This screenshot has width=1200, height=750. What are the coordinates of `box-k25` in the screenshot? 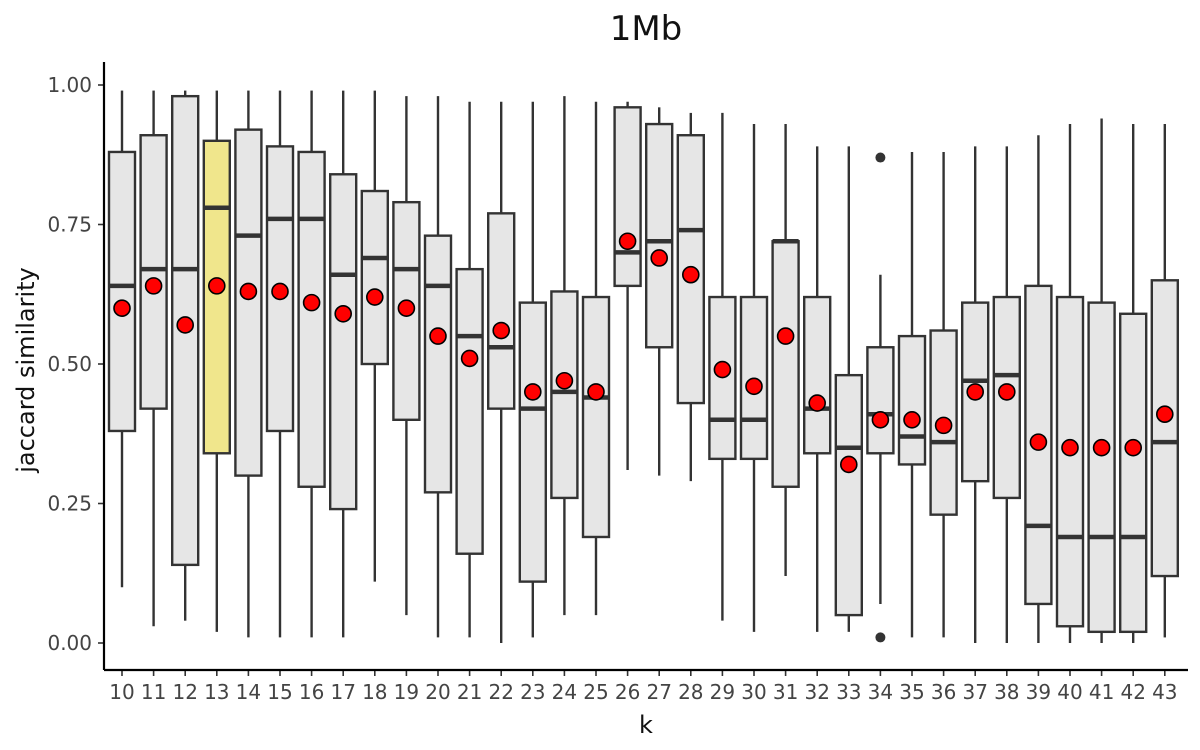 It's located at (596, 417).